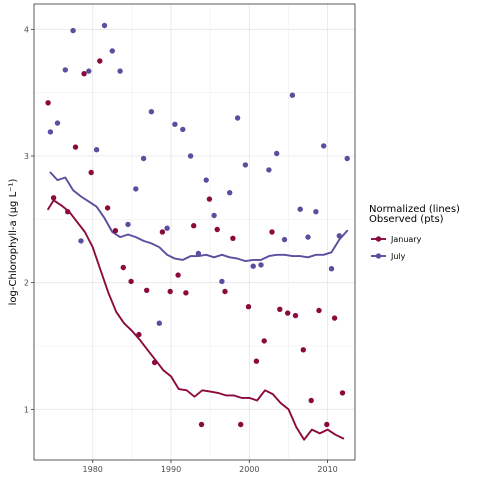  What do you see at coordinates (26, 156) in the screenshot?
I see `y-tick-label: 3` at bounding box center [26, 156].